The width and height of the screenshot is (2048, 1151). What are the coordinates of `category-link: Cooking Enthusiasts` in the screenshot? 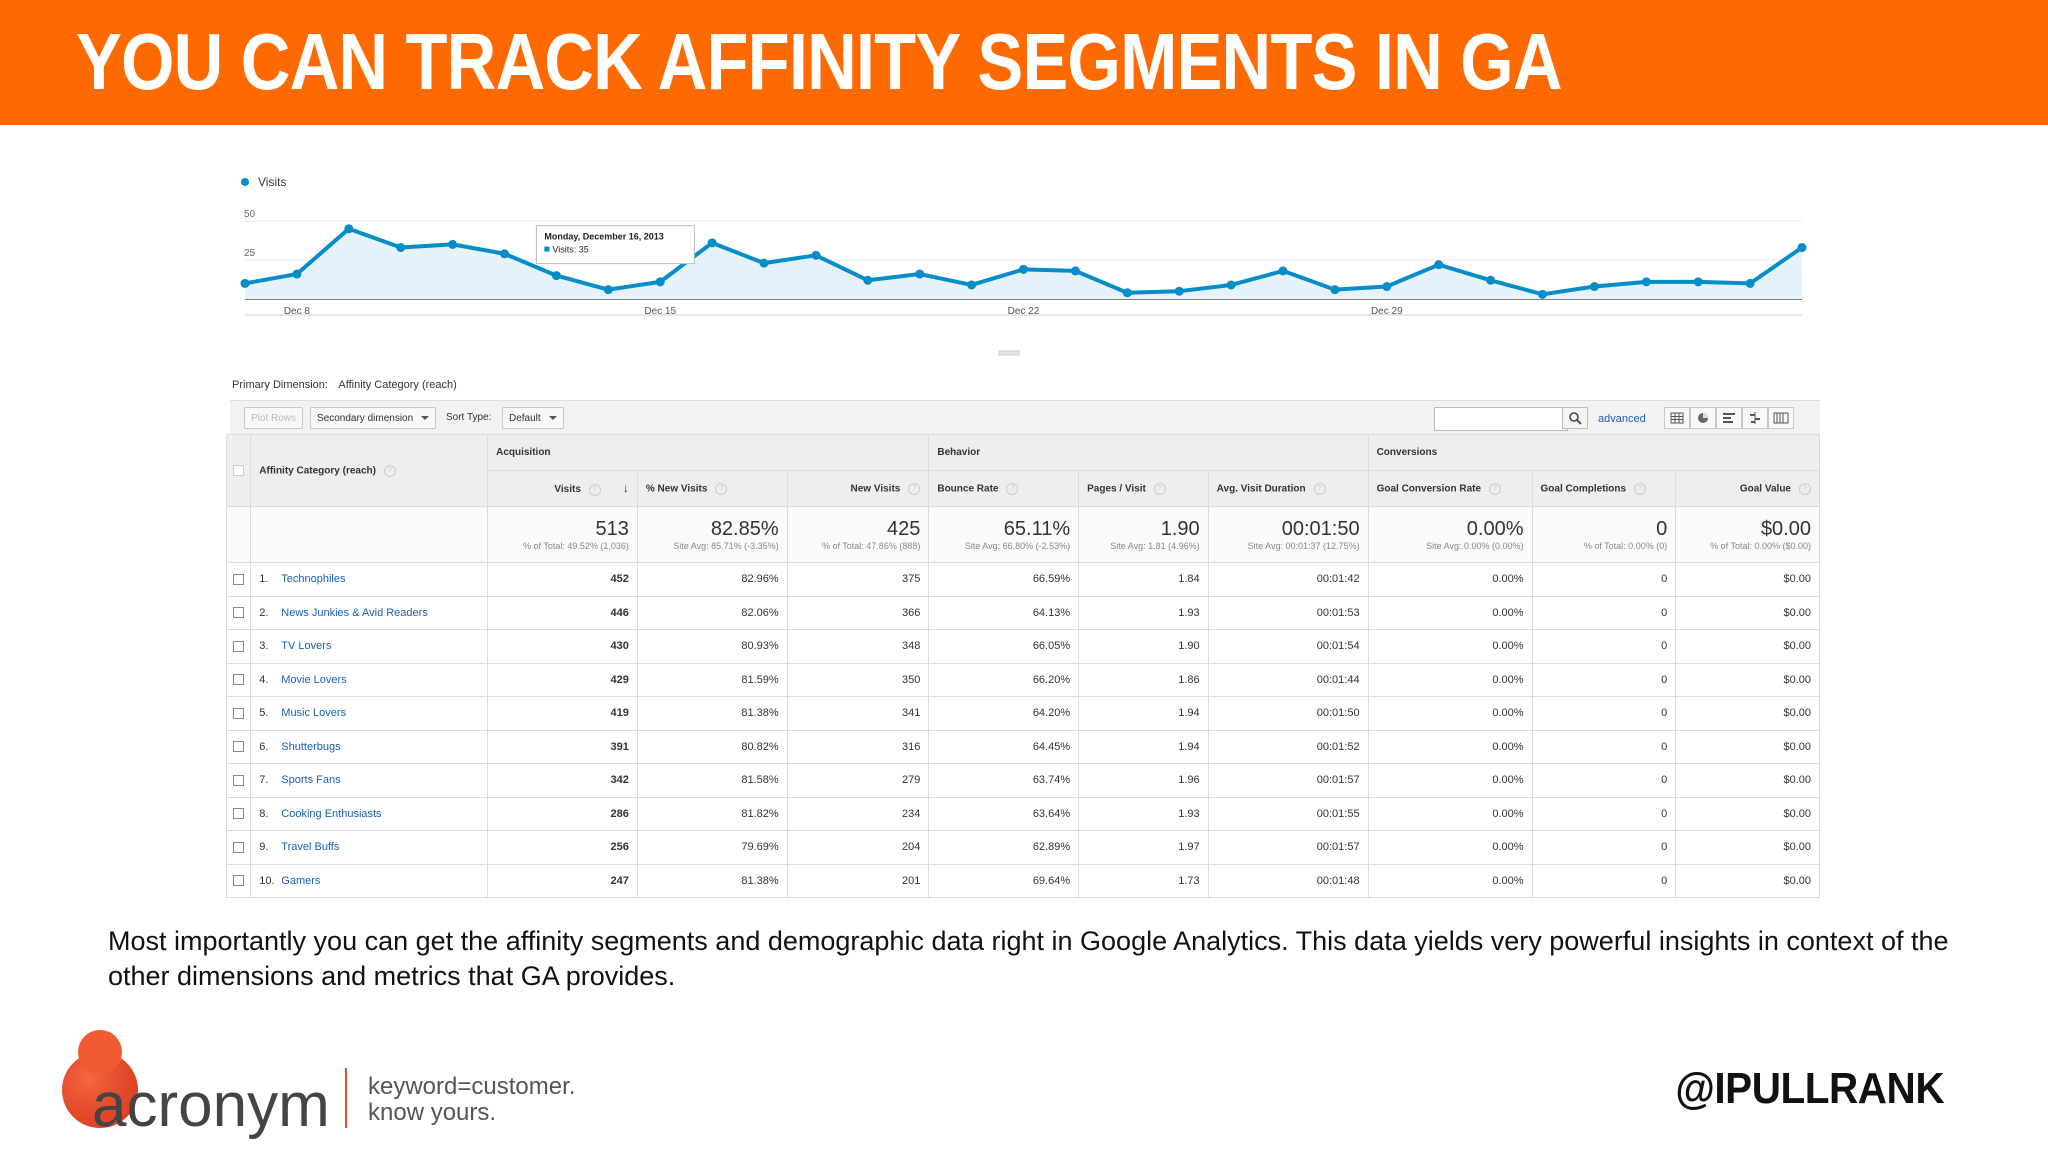 It's located at (331, 813).